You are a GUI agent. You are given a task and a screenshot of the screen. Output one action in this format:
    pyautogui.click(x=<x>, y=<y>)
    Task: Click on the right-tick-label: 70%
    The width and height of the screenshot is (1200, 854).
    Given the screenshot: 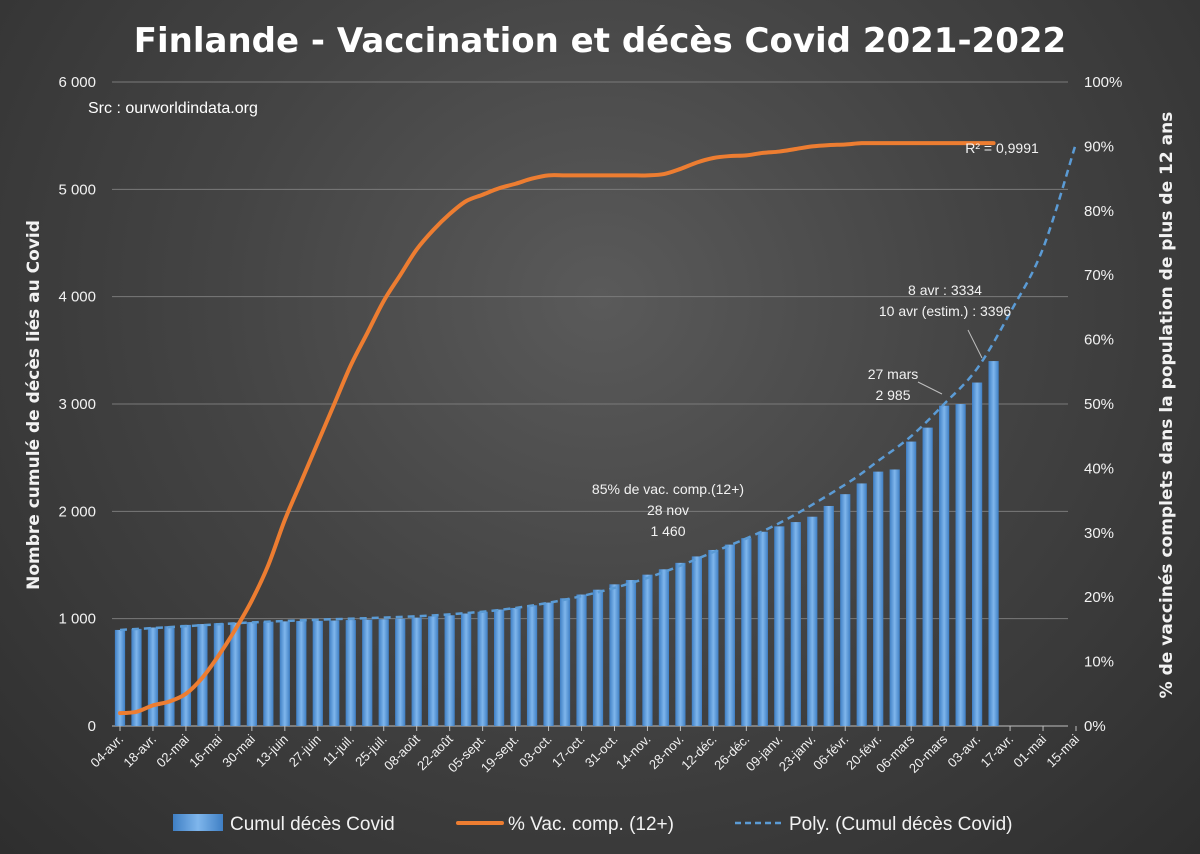 What is the action you would take?
    pyautogui.click(x=1099, y=275)
    